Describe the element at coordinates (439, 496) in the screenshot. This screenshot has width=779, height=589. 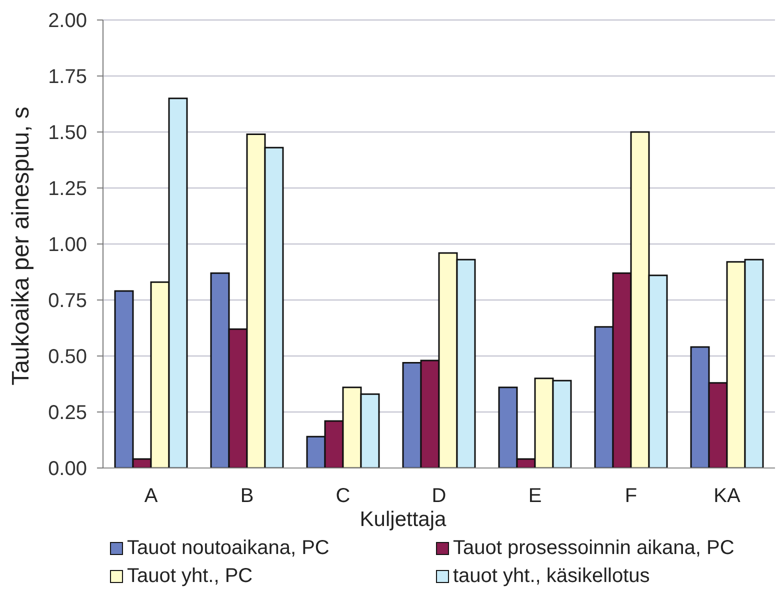
I see `x-tick-label: D` at that location.